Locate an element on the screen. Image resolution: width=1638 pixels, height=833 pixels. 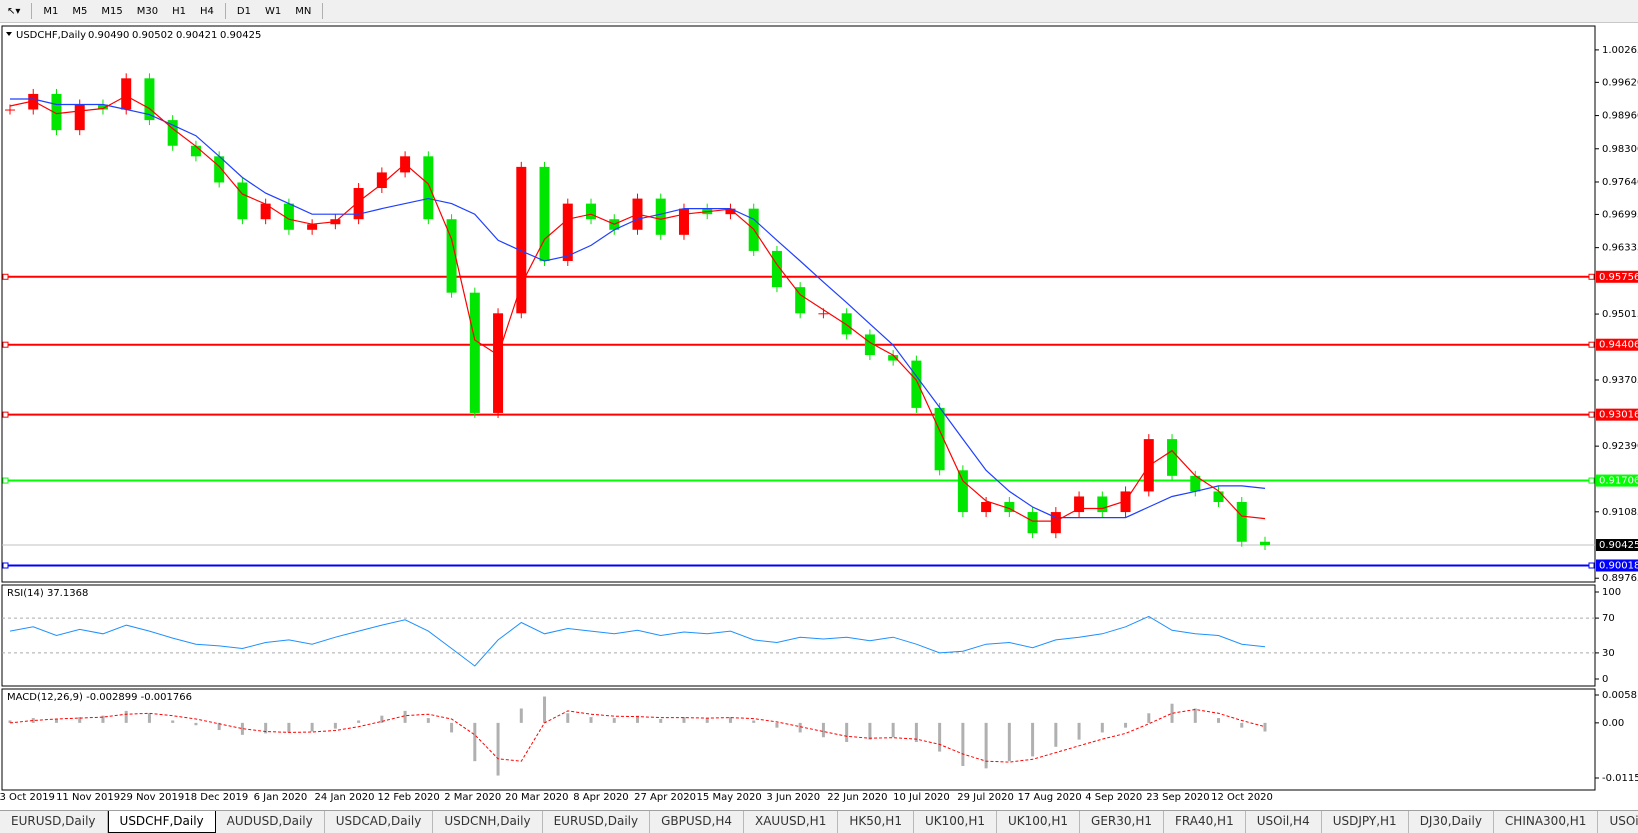
chart-title: USDCHF,Daily is located at coordinates (51, 35).